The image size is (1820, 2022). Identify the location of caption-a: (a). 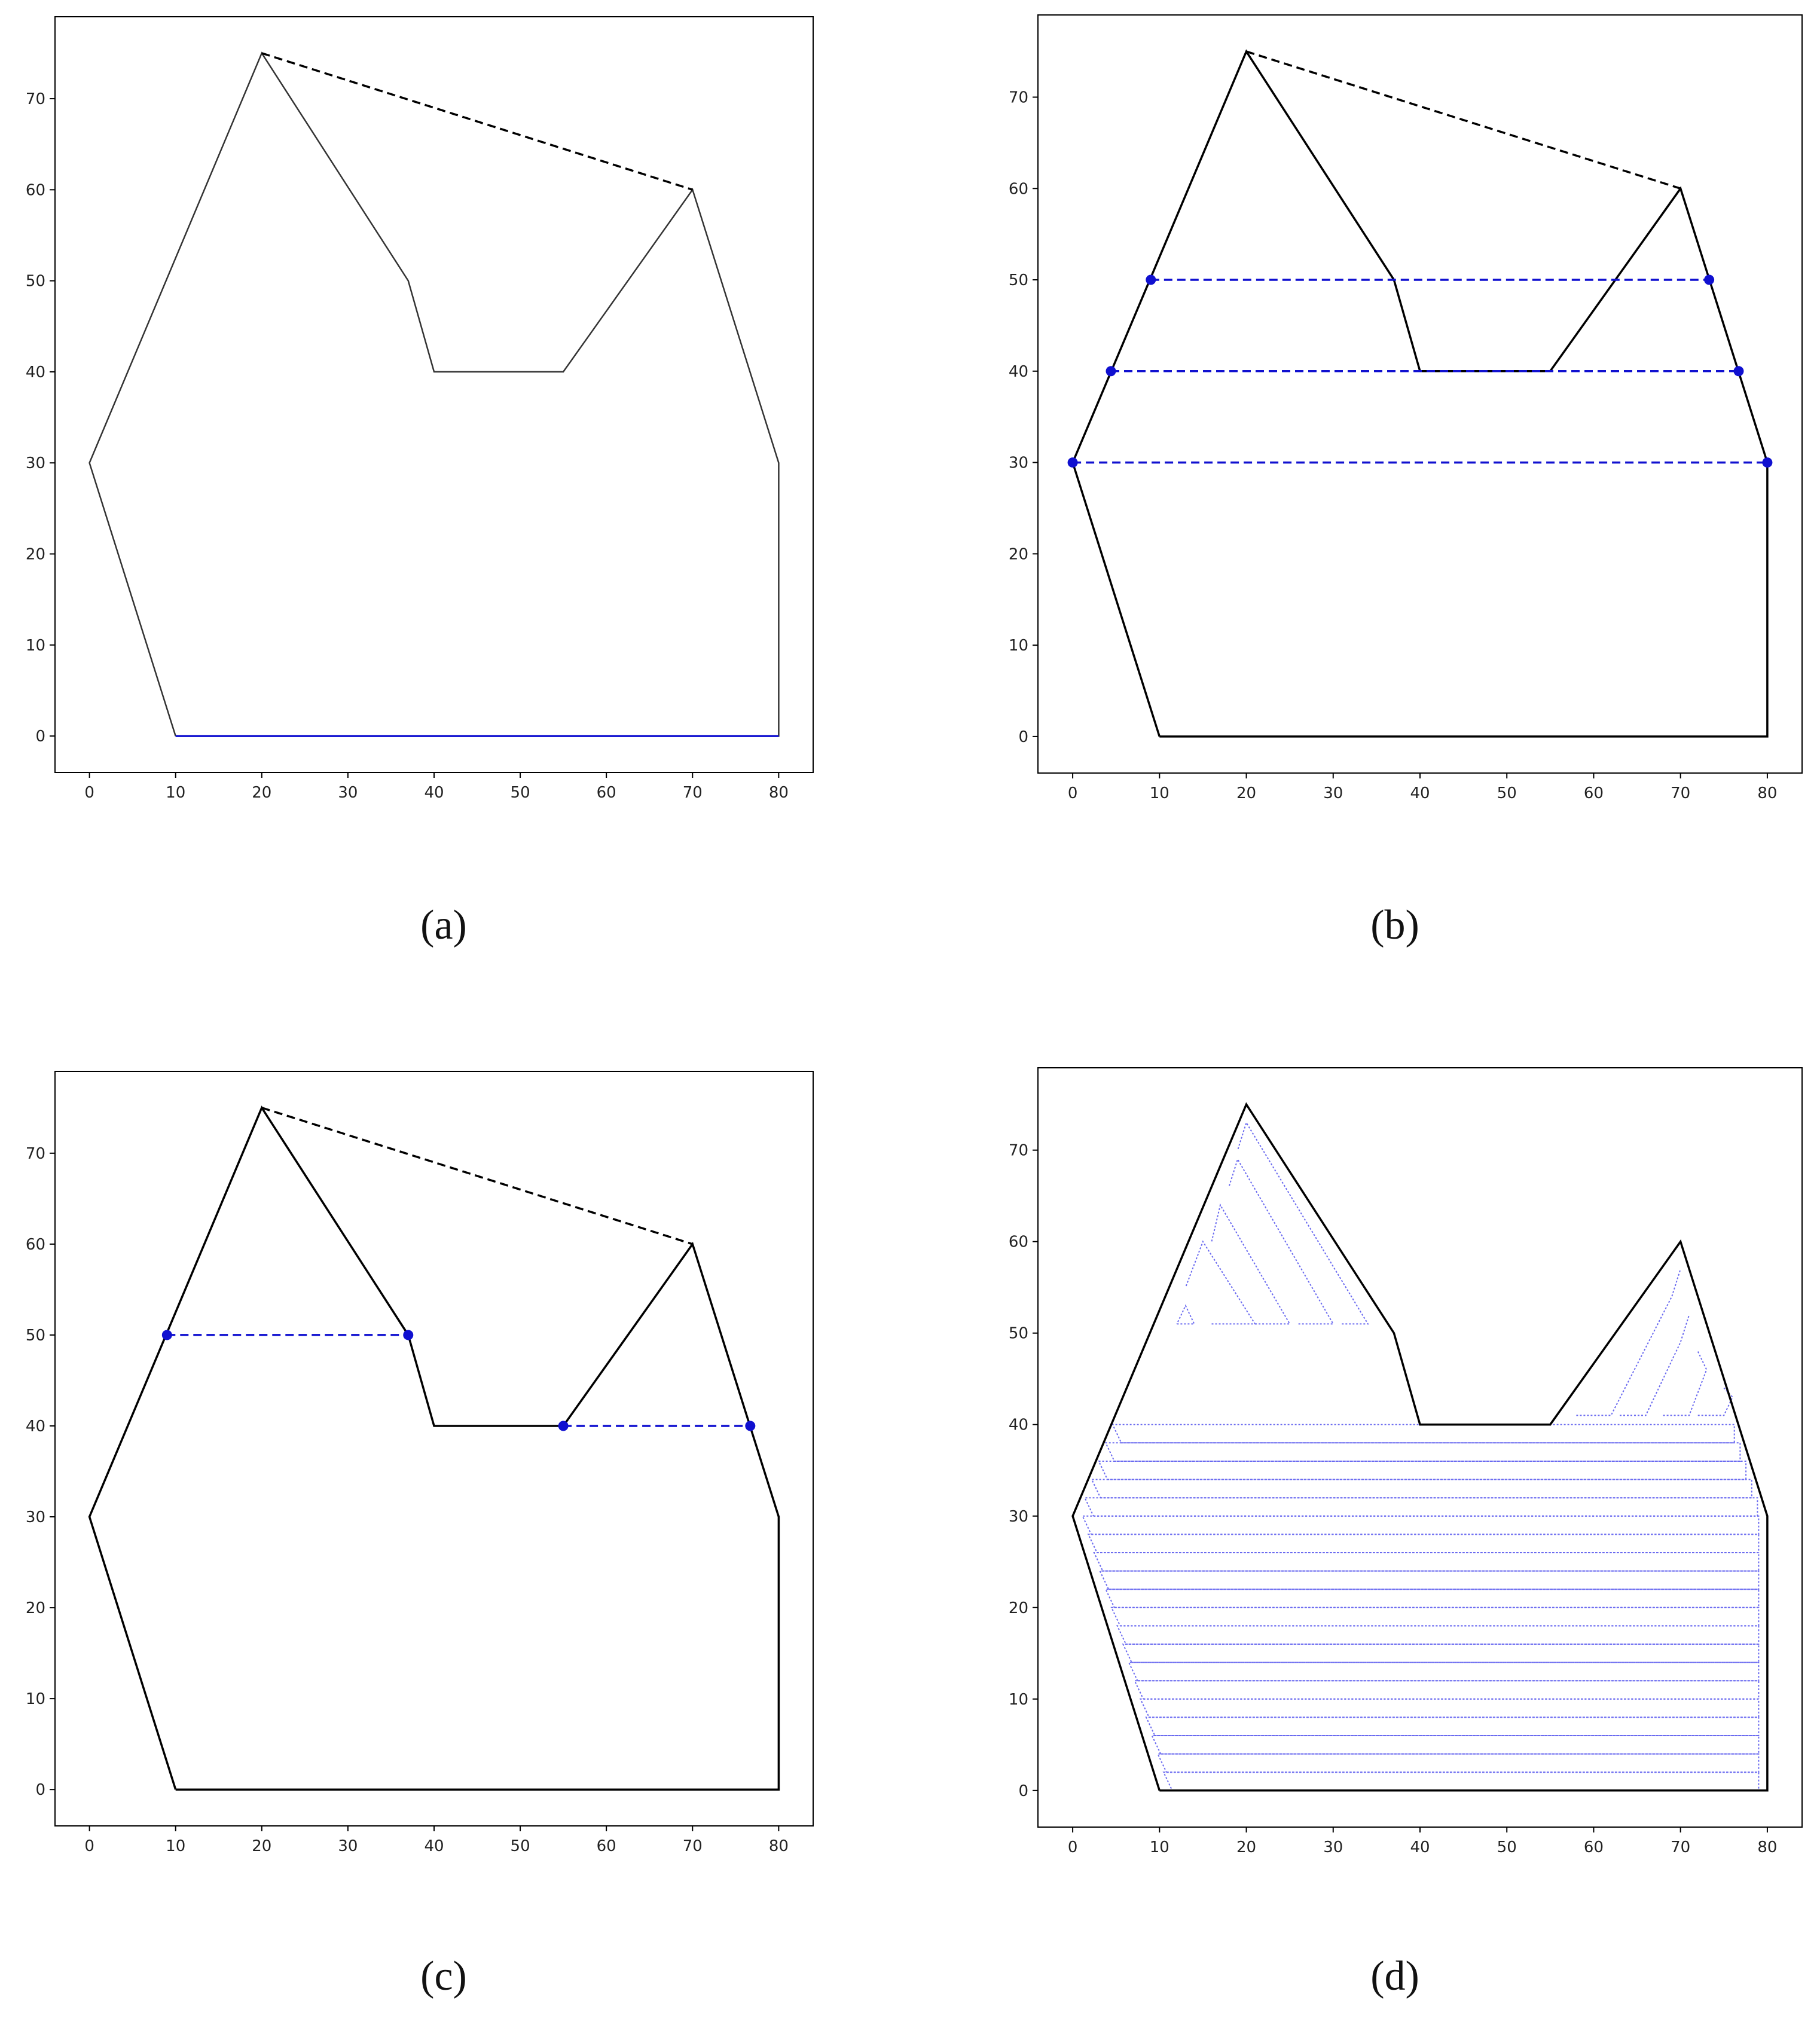
(443, 925).